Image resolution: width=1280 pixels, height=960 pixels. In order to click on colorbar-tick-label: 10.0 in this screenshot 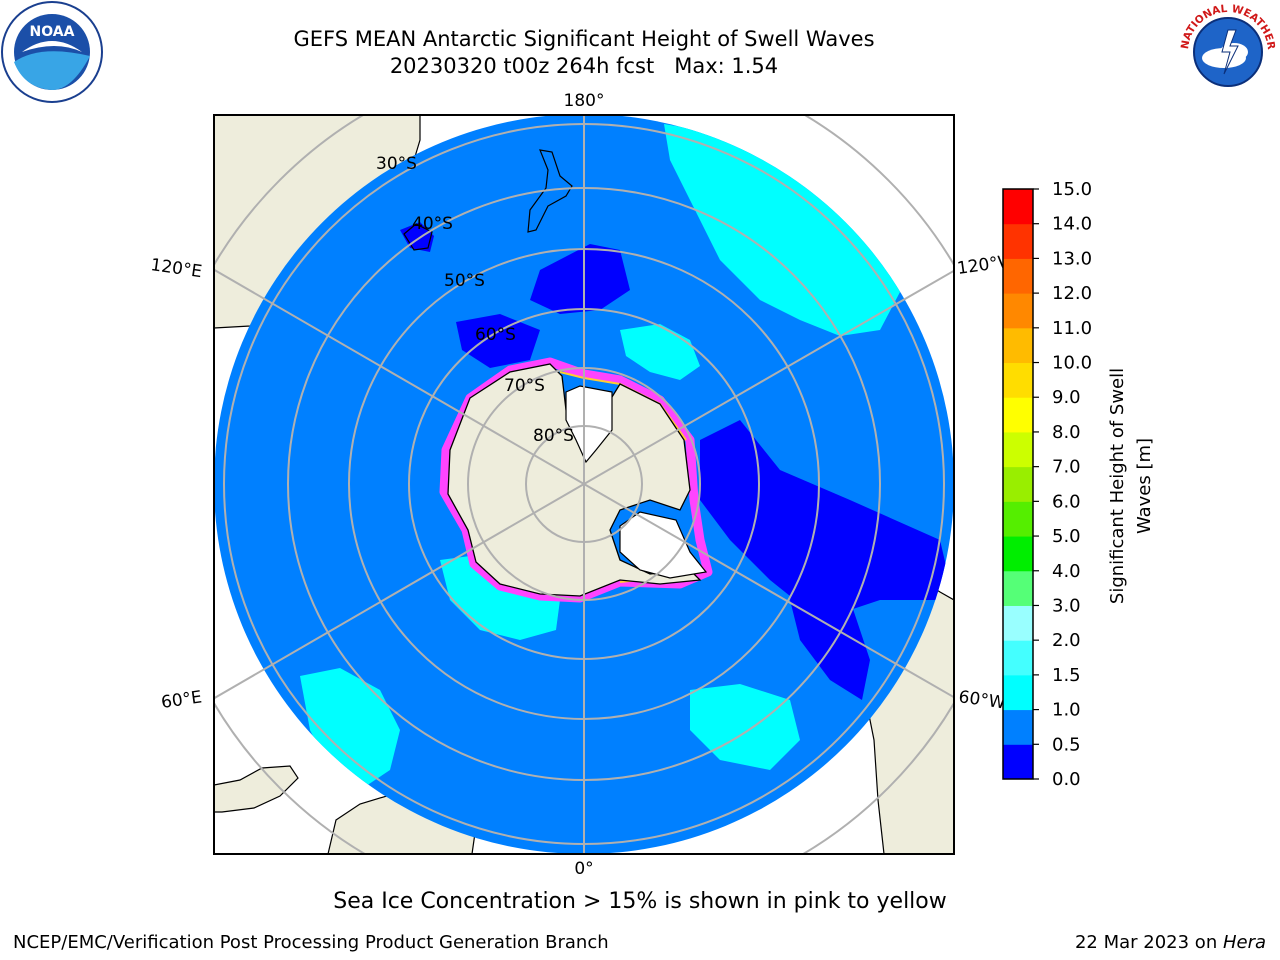, I will do `click(1072, 363)`.